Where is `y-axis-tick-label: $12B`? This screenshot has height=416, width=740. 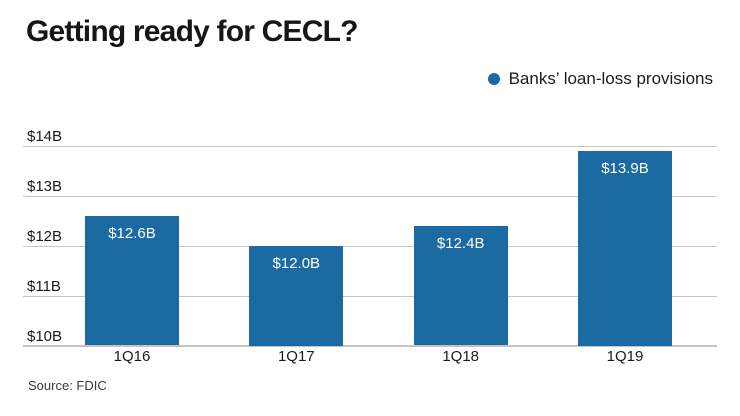 y-axis-tick-label: $12B is located at coordinates (45, 236).